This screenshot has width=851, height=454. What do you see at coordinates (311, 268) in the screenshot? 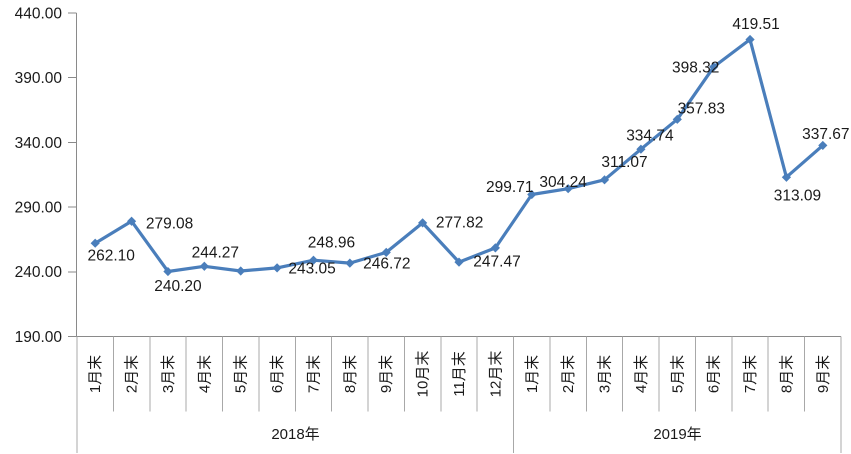
I see `data-label: 243.05` at bounding box center [311, 268].